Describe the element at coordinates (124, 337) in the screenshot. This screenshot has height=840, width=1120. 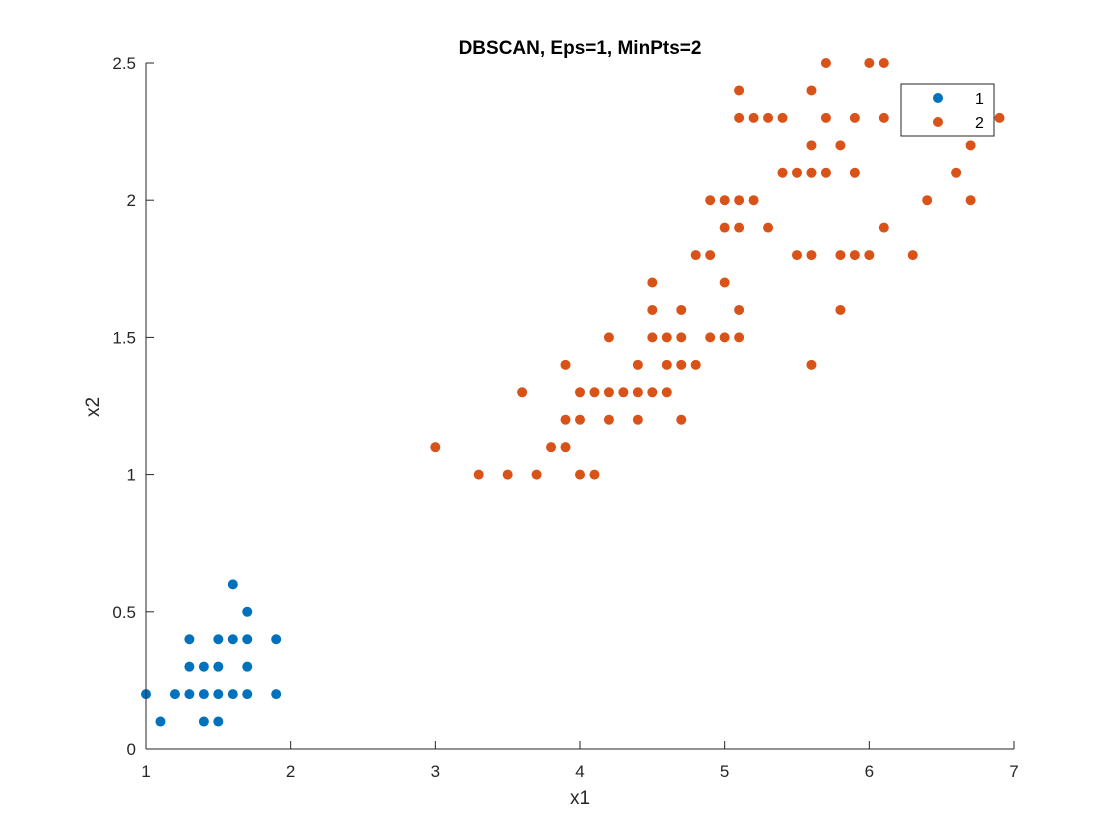
I see `y-tick-label: 1.5` at that location.